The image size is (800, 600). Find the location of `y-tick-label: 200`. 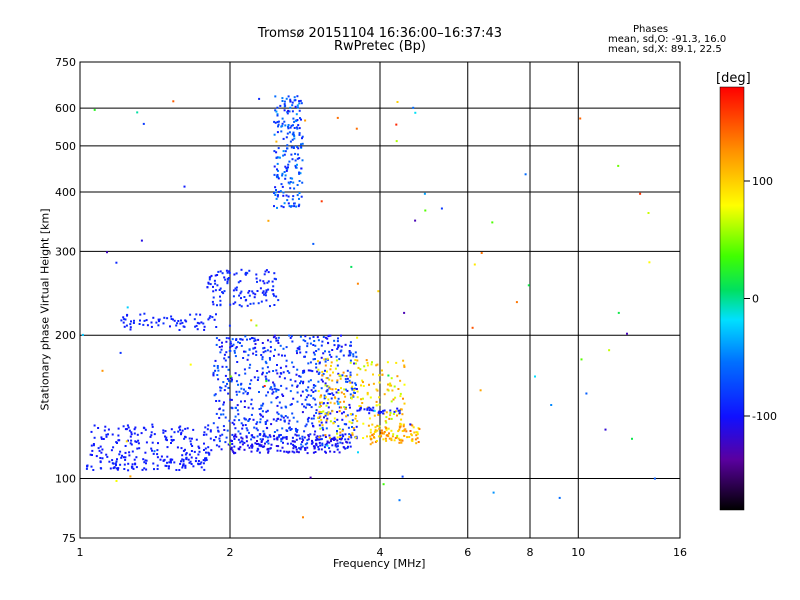

y-tick-label: 200 is located at coordinates (65, 335).